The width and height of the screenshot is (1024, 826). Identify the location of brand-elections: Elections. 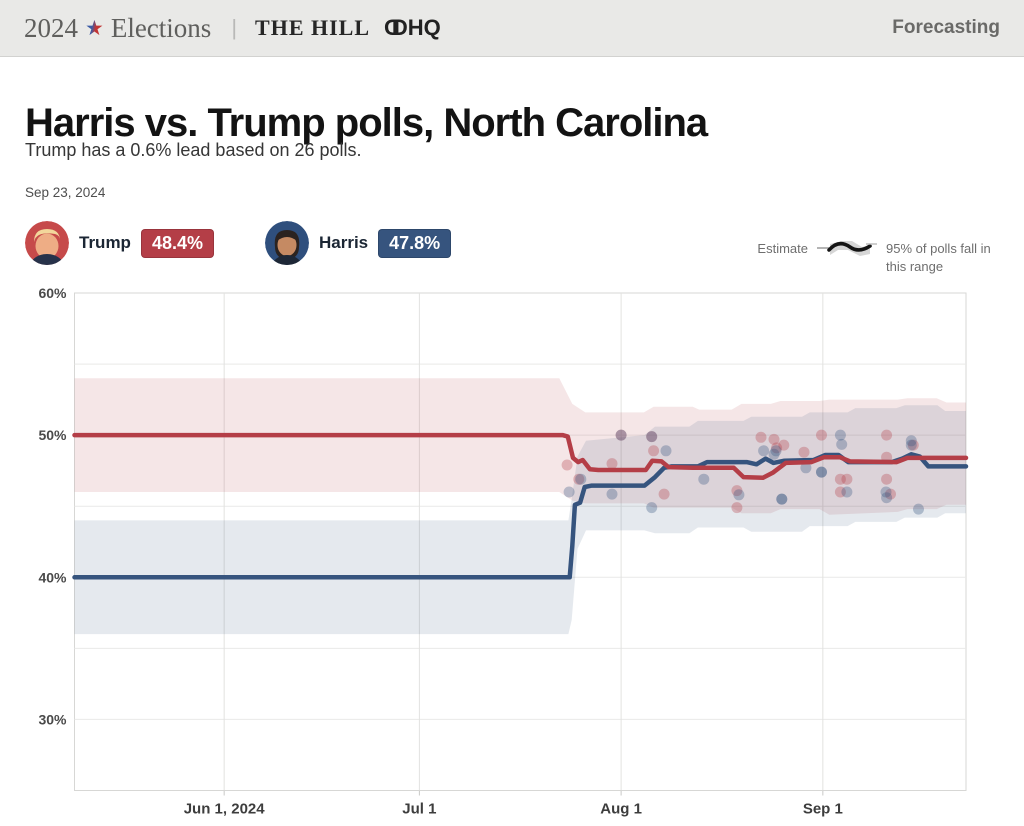
(161, 27).